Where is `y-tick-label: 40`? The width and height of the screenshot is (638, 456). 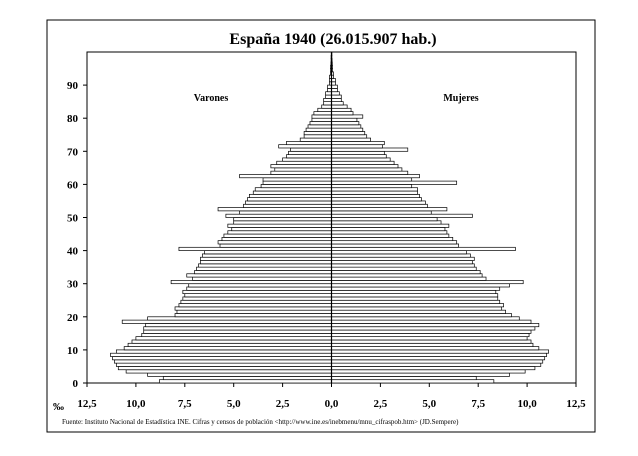
y-tick-label: 40 is located at coordinates (73, 252).